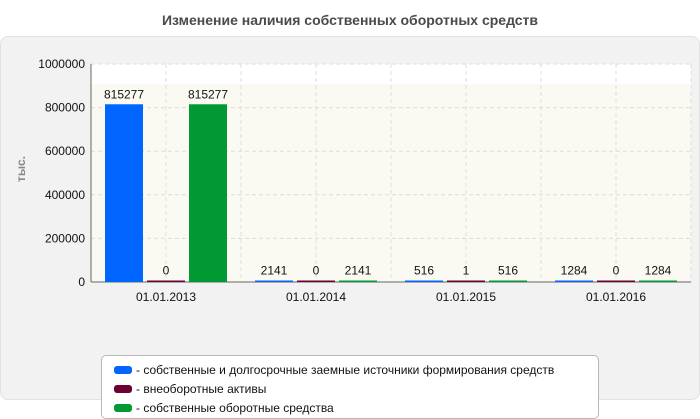  Describe the element at coordinates (616, 297) in the screenshot. I see `x-tick-label: 01.01.2016` at that location.